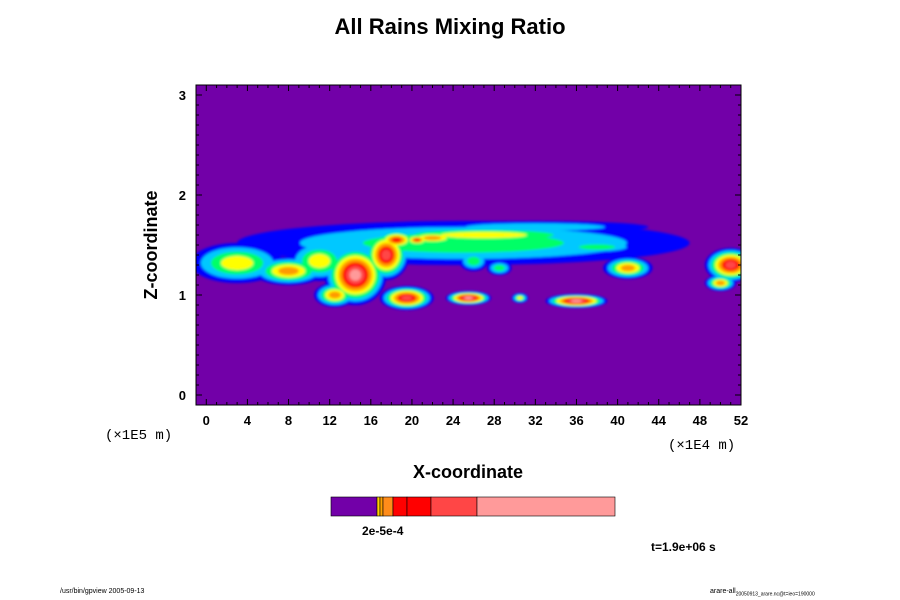 Image resolution: width=900 pixels, height=600 pixels. Describe the element at coordinates (535, 420) in the screenshot. I see `x-tick-label: 32` at that location.